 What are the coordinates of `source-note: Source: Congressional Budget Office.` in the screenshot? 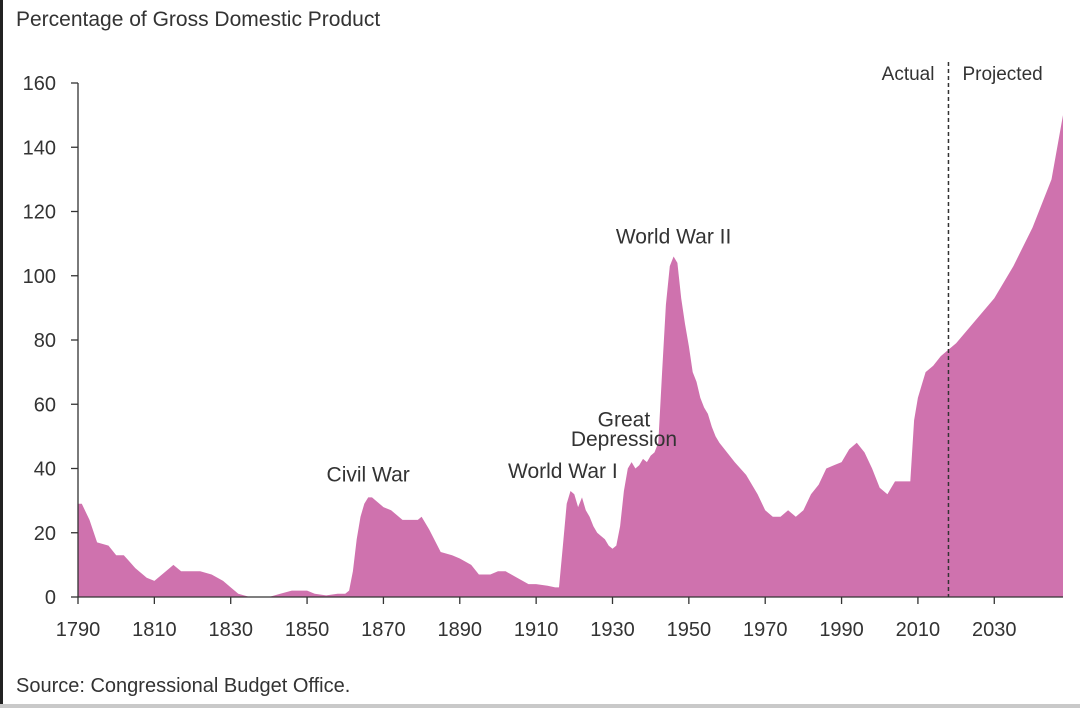 It's located at (183, 686).